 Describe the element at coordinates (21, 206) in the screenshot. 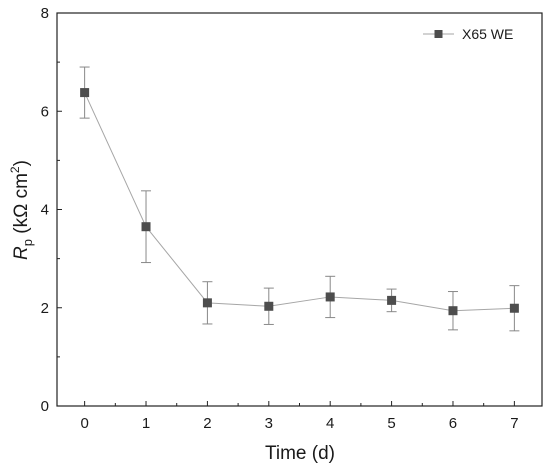

I see `y-axis-unit: (kΩ cm` at that location.